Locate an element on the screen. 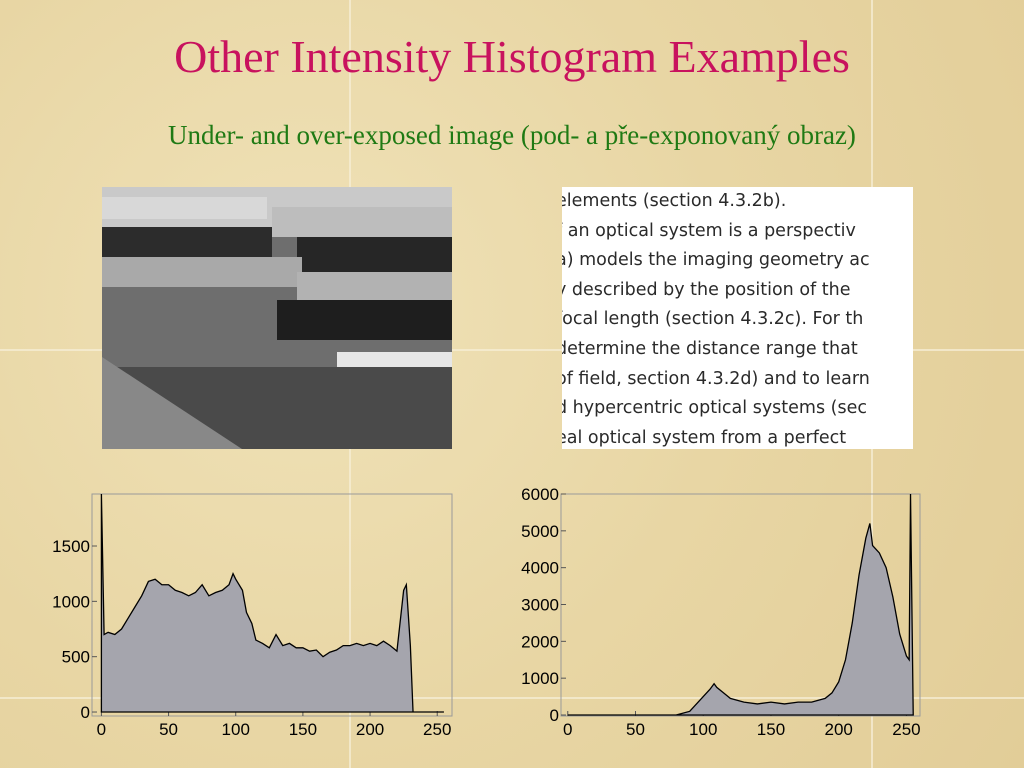  text-line: determine the distance range that is located at coordinates (710, 348).